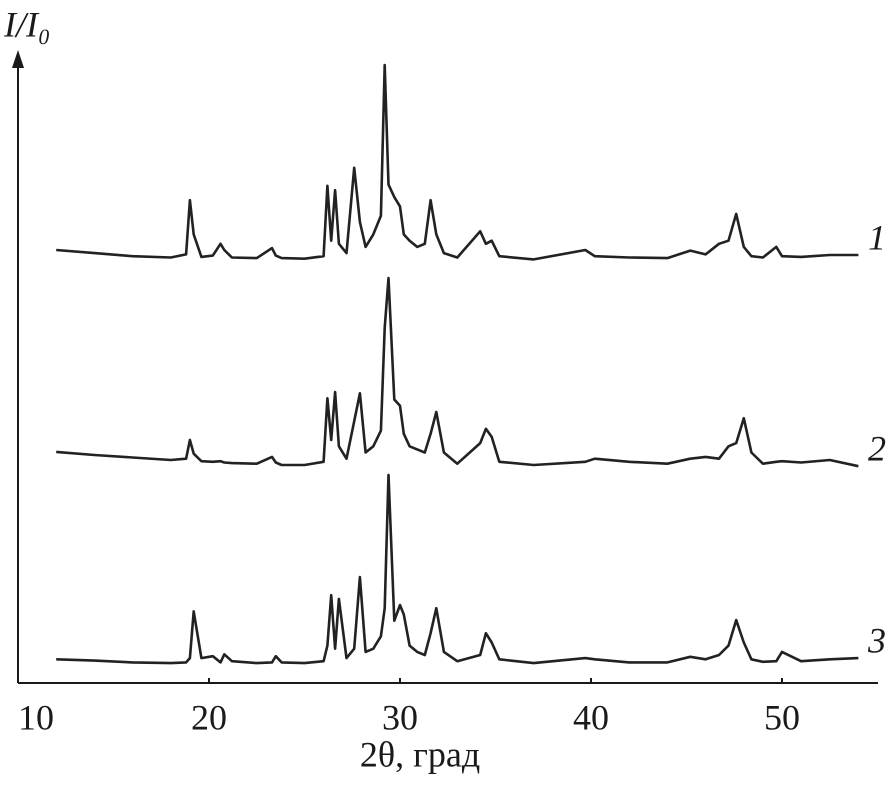  Describe the element at coordinates (36, 717) in the screenshot. I see `x-tick-label: 10` at that location.